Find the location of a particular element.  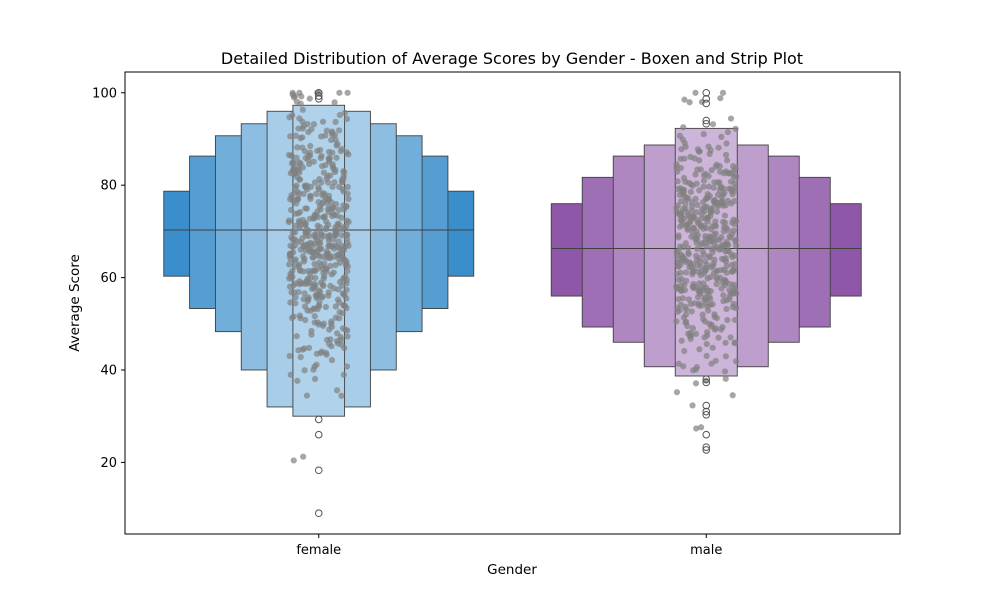

outlier-female is located at coordinates (318, 98).